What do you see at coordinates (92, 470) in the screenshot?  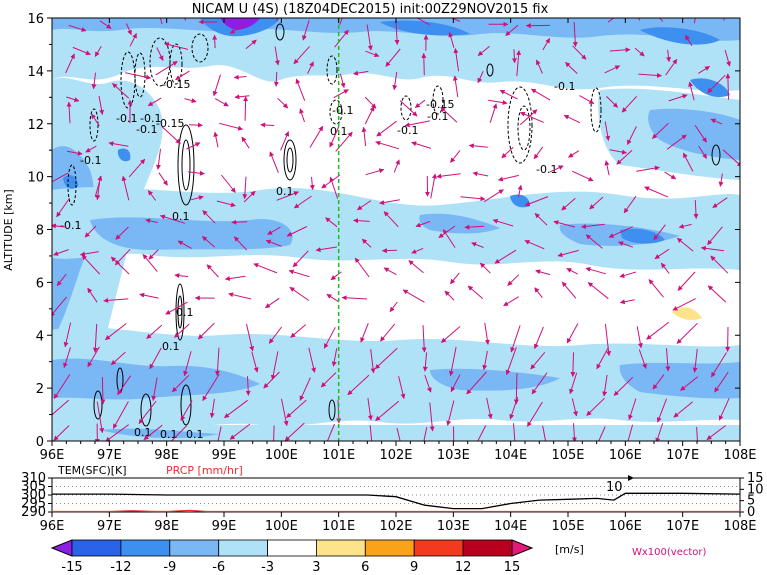 I see `legend-tem: TEM(SFC)[K]` at bounding box center [92, 470].